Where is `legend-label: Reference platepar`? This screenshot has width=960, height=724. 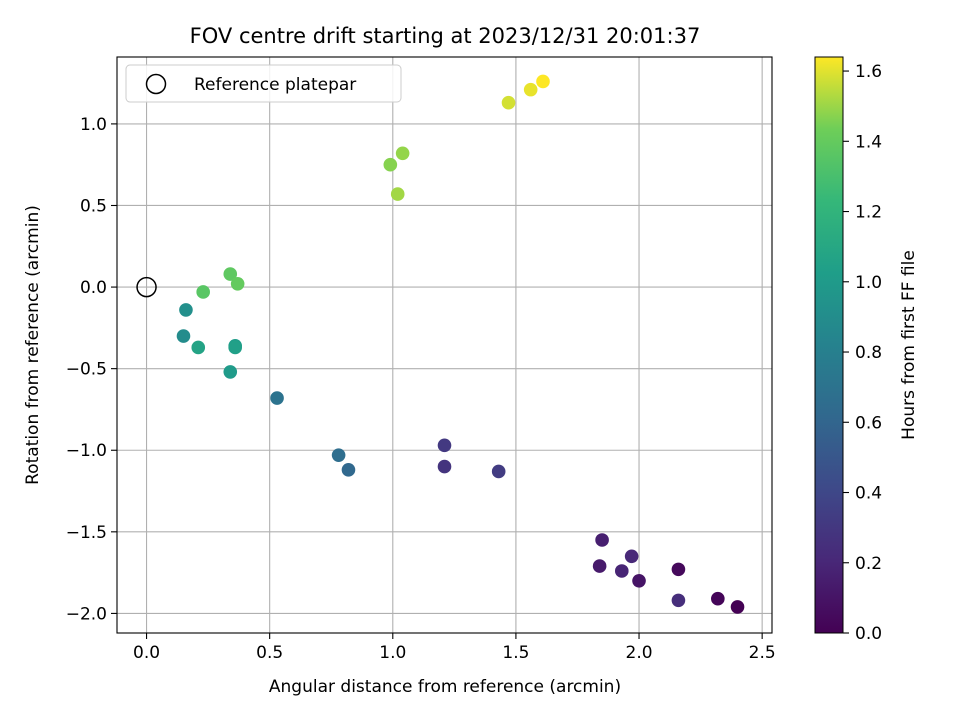 legend-label: Reference platepar is located at coordinates (275, 85).